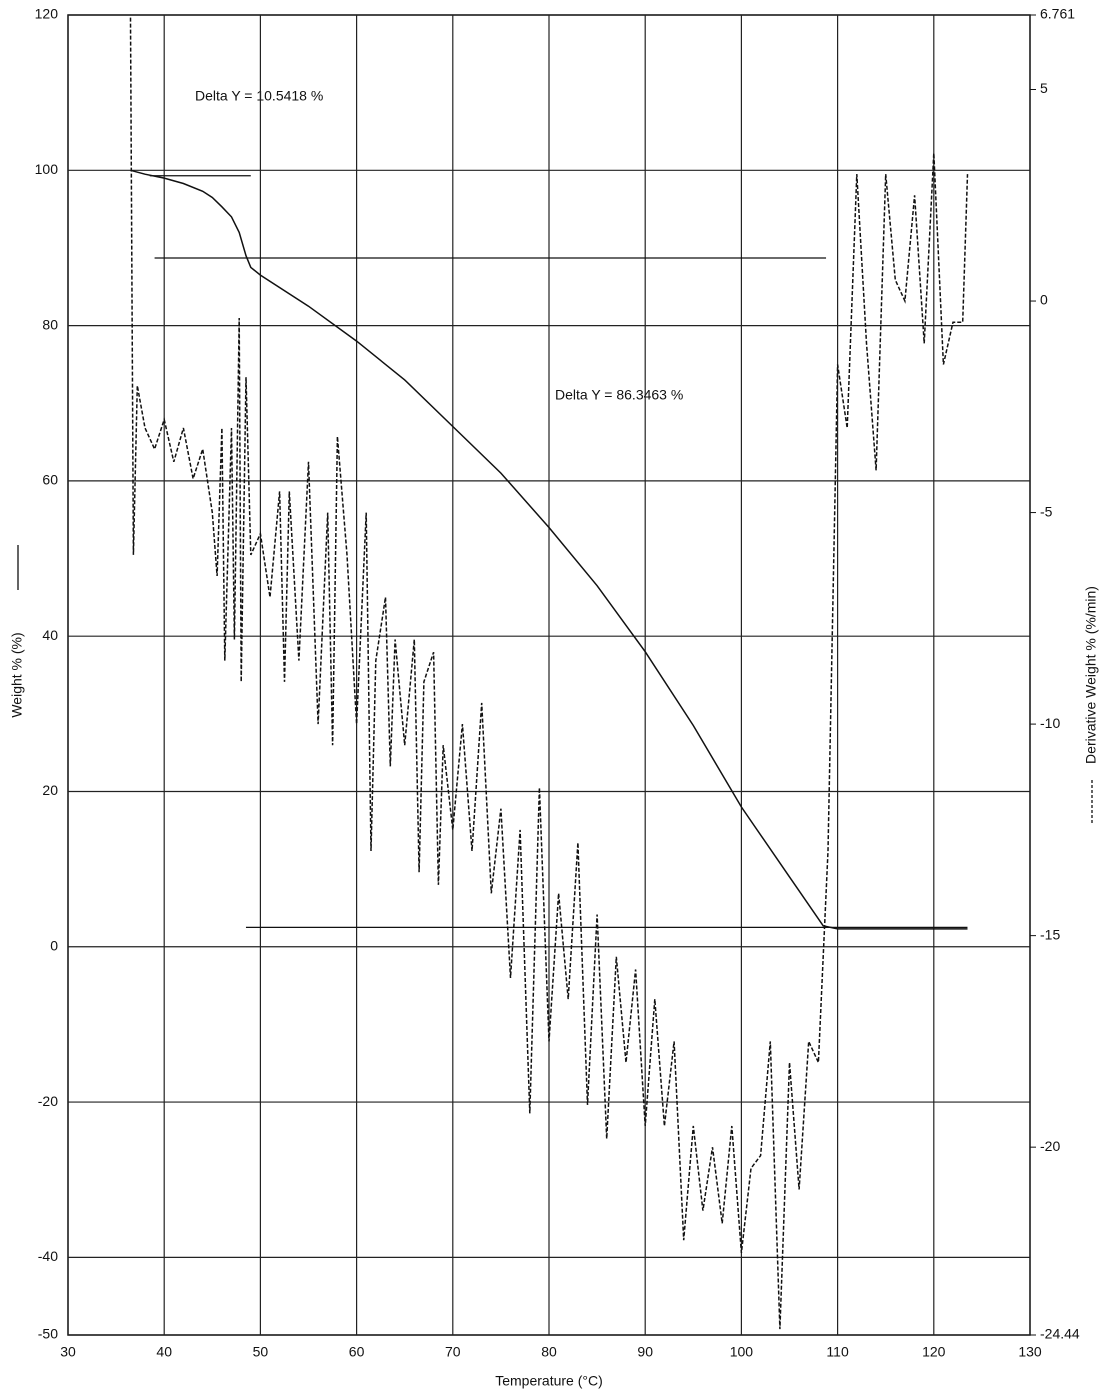  Describe the element at coordinates (47, 169) in the screenshot. I see `y-tick-label: 100` at that location.